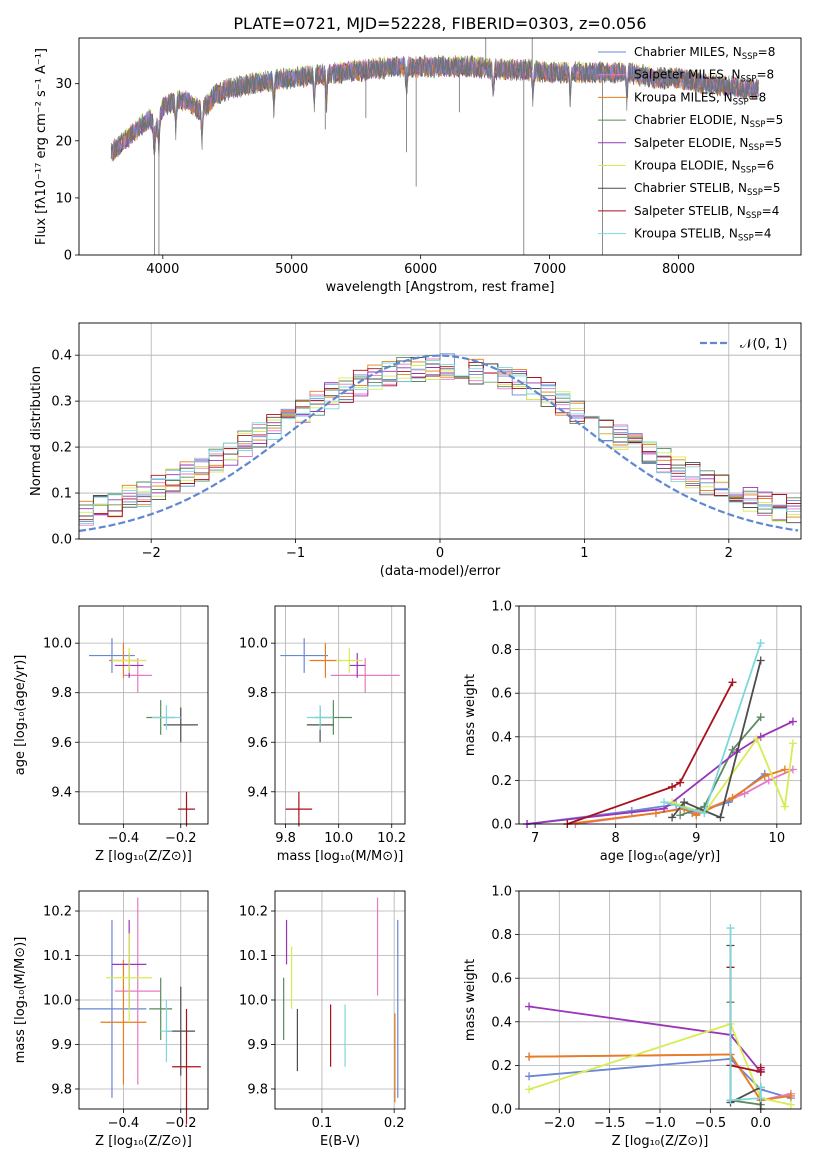  What do you see at coordinates (535, 838) in the screenshot?
I see `x-tick-label: 7` at bounding box center [535, 838].